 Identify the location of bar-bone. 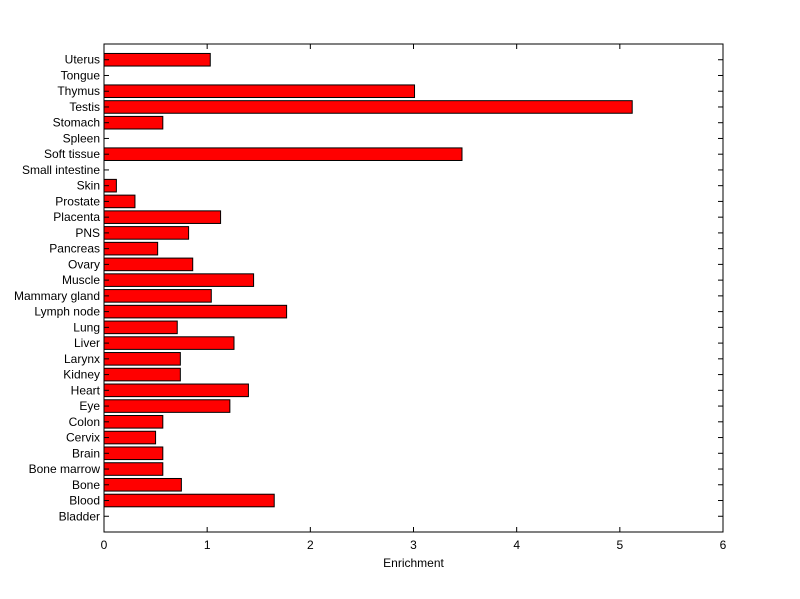
(142, 484).